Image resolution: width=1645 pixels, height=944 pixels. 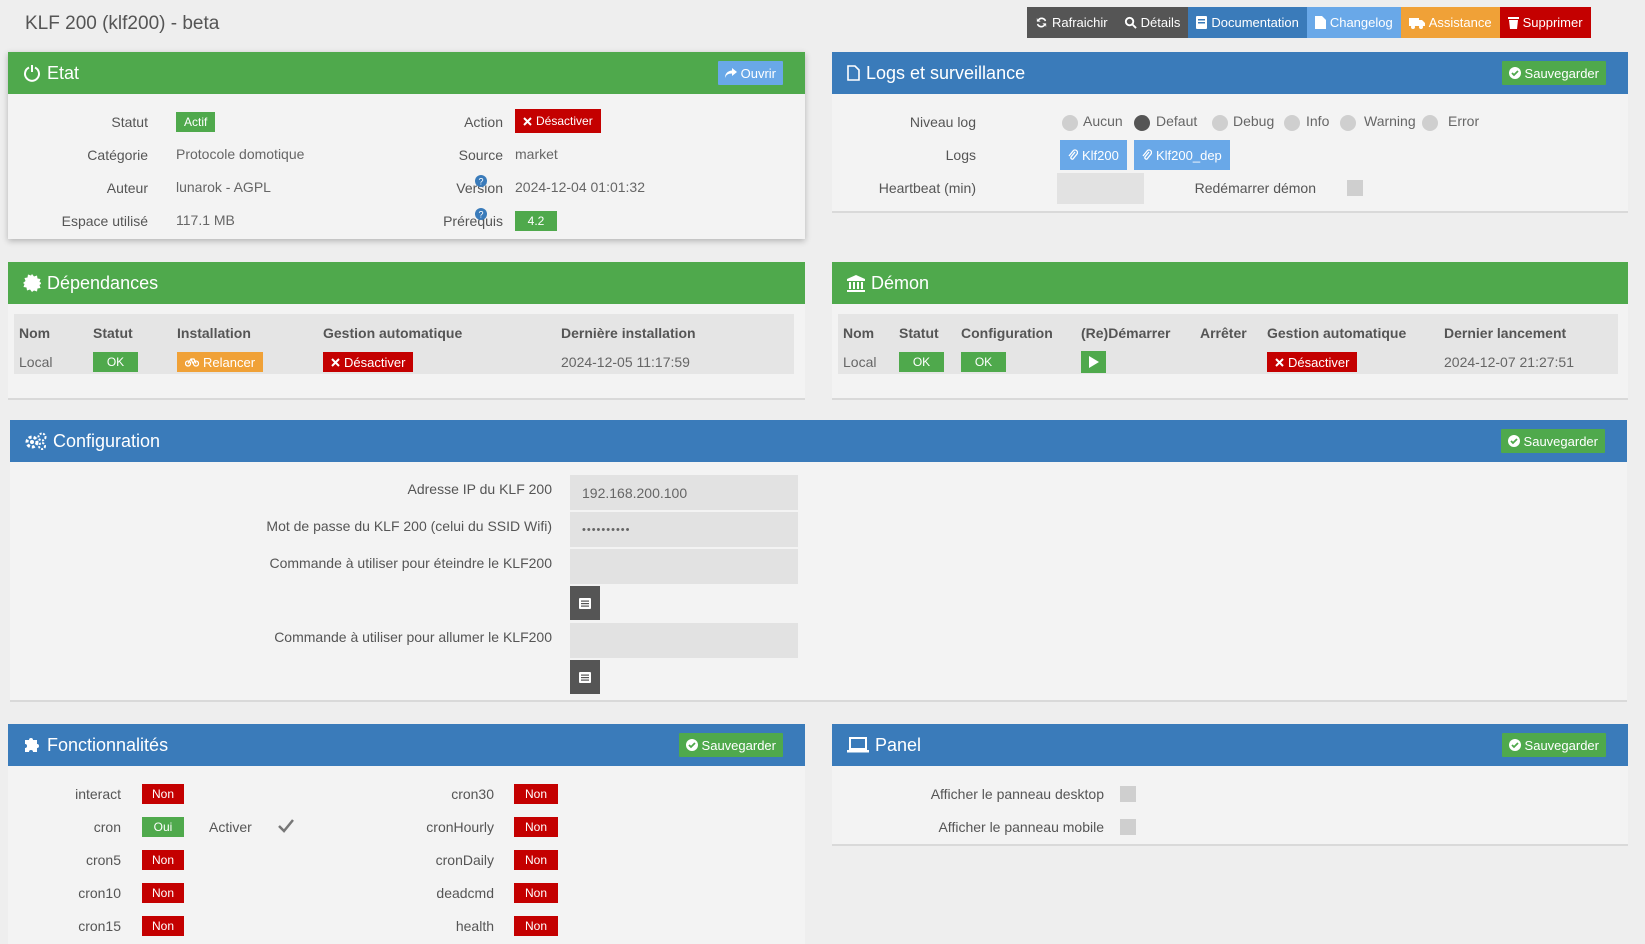 What do you see at coordinates (1160, 22) in the screenshot?
I see `details-label: Détails` at bounding box center [1160, 22].